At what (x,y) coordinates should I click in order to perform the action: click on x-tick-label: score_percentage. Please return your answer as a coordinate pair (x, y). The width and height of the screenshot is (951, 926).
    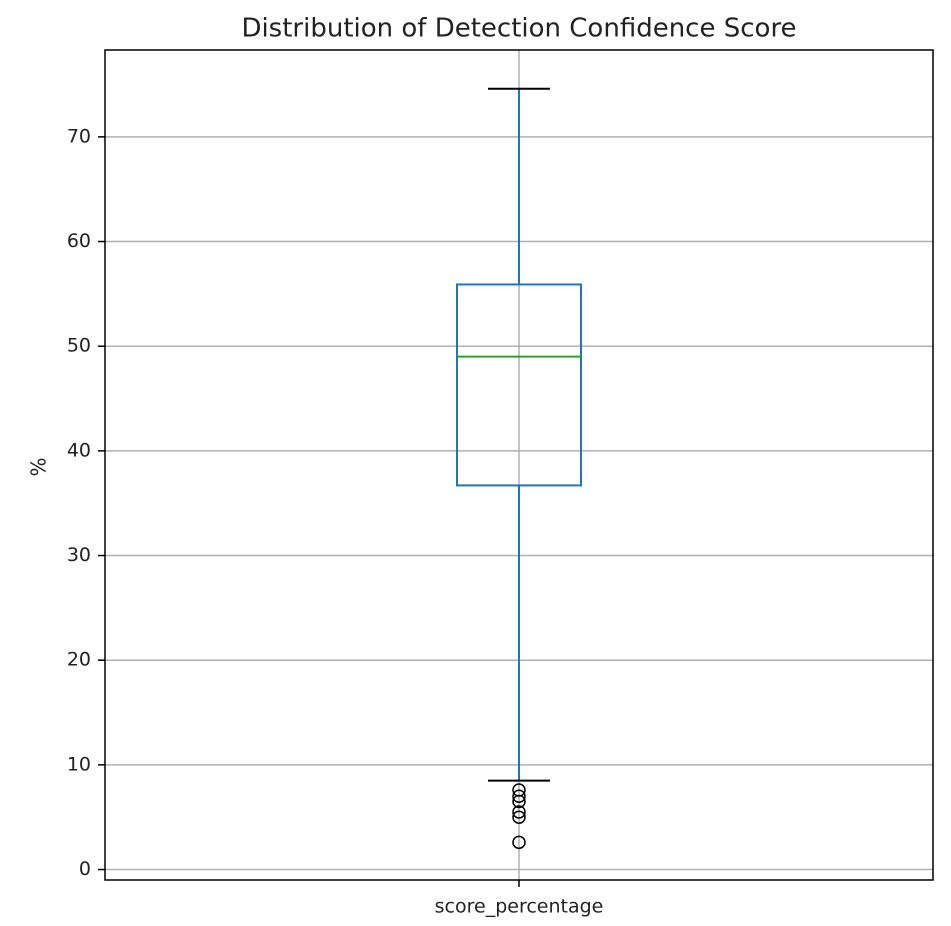
    Looking at the image, I should click on (519, 907).